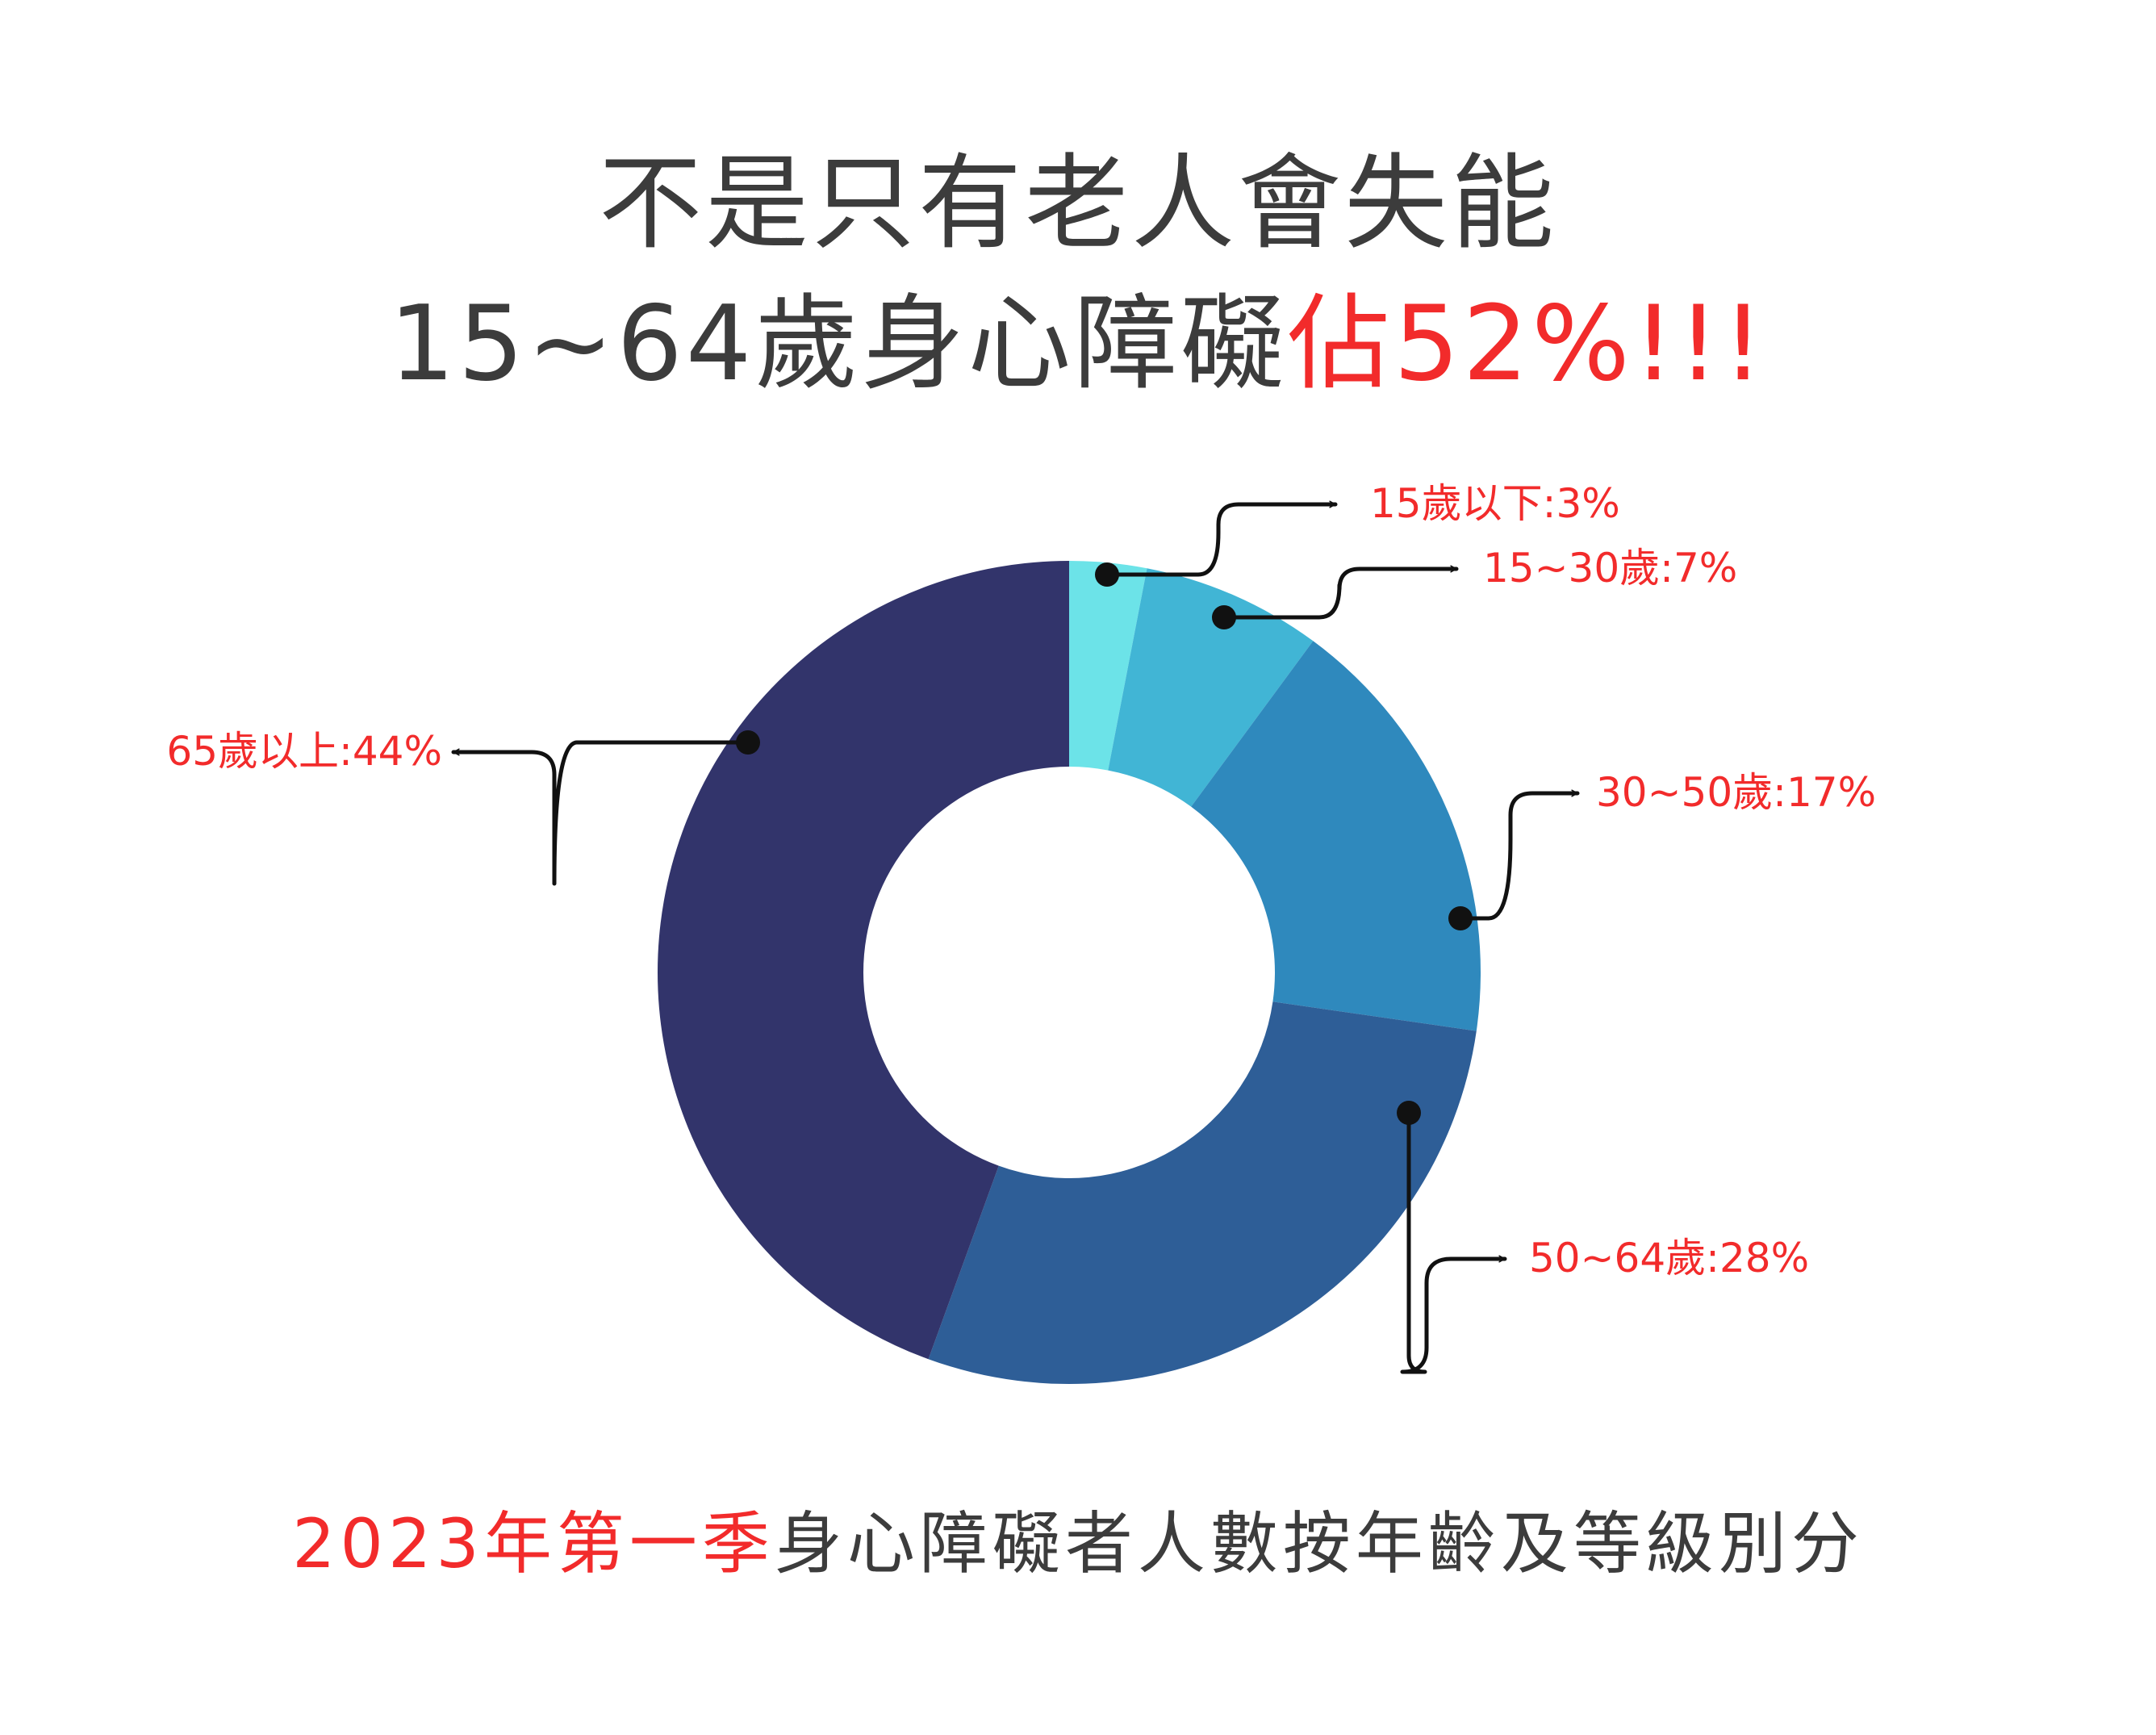 This screenshot has width=2156, height=1735. I want to click on subtitle: 2023年第一季身心障礙者人數按年齡及等級別分, so click(1078, 1543).